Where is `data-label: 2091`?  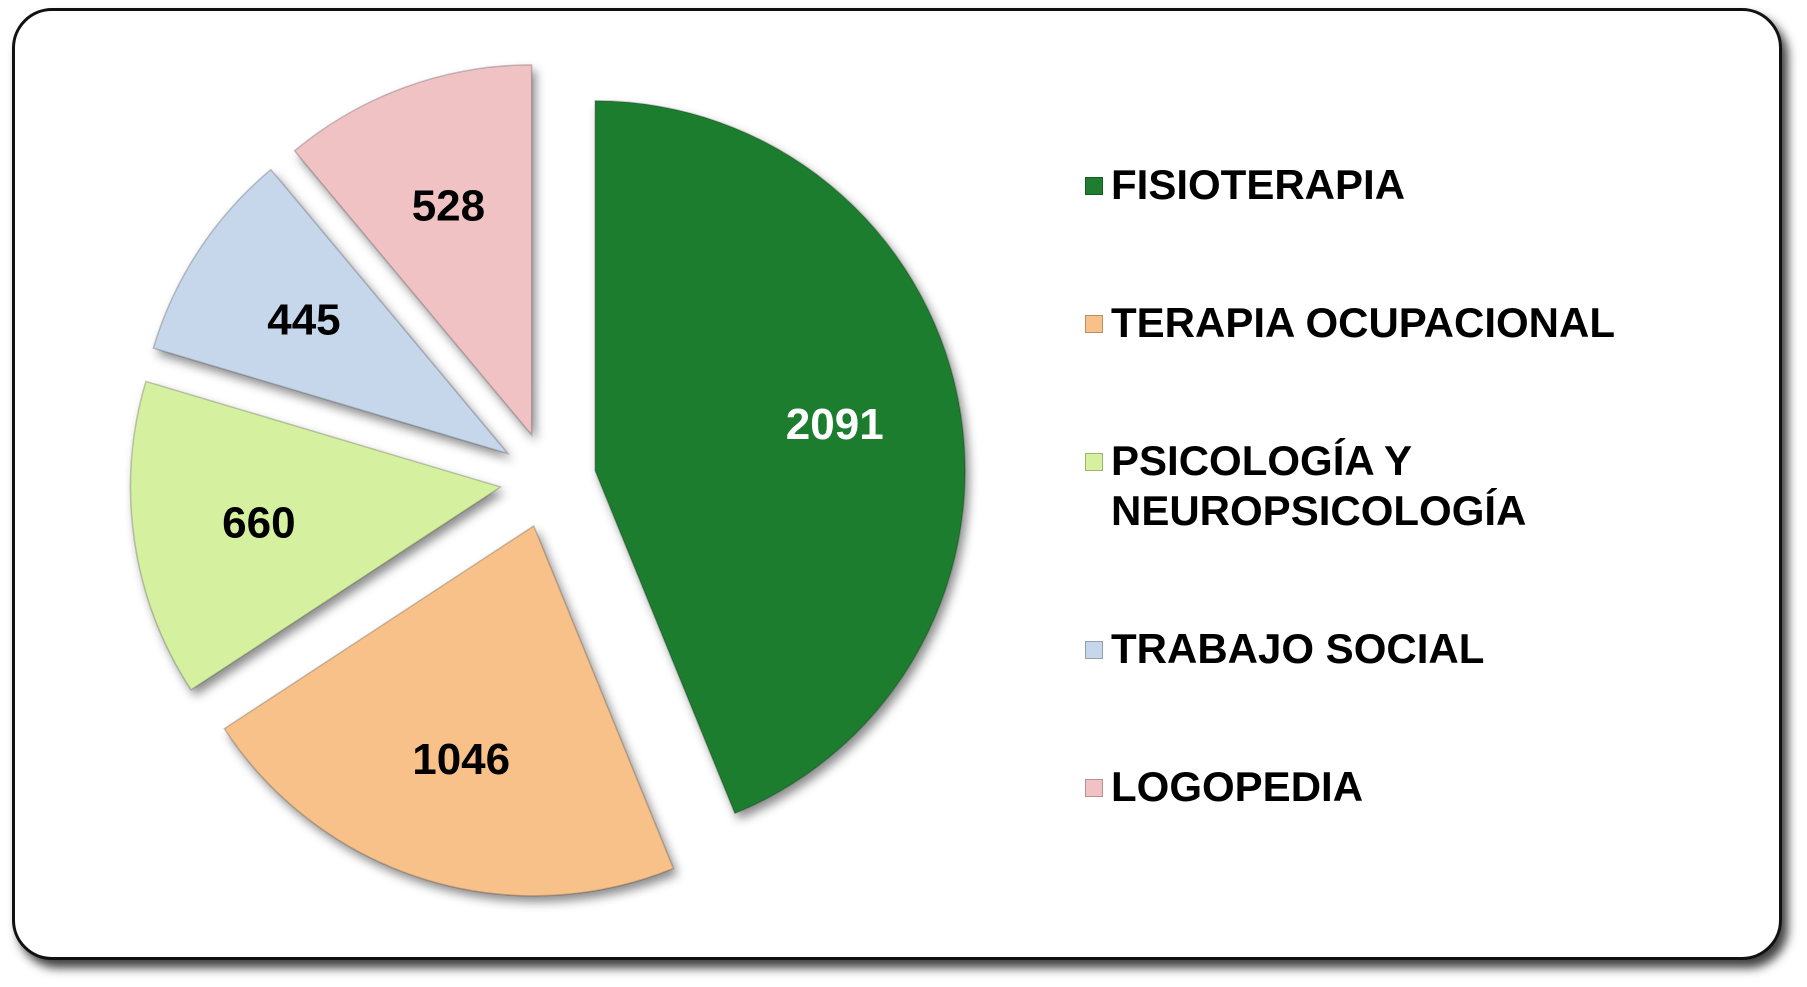
data-label: 2091 is located at coordinates (835, 424).